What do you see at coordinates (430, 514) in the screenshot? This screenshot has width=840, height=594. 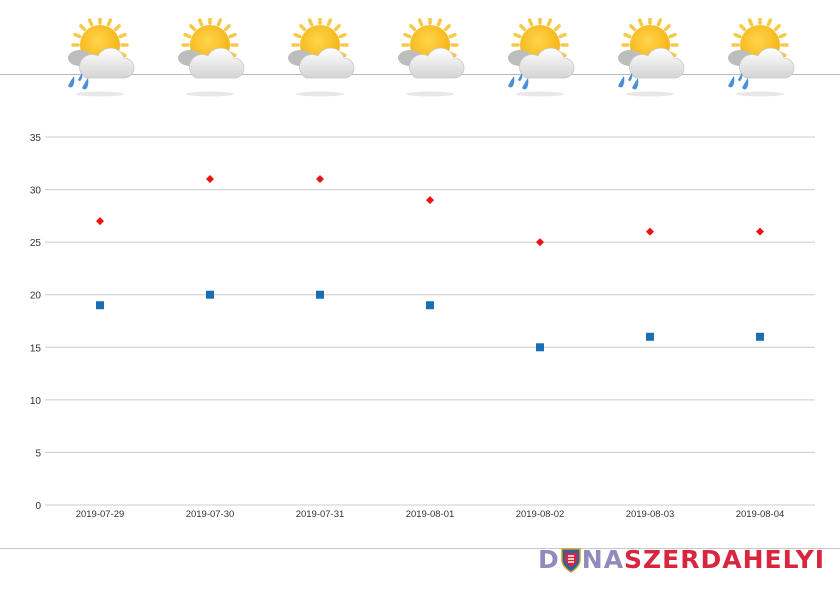 I see `x-tick-label: 2019-08-01` at bounding box center [430, 514].